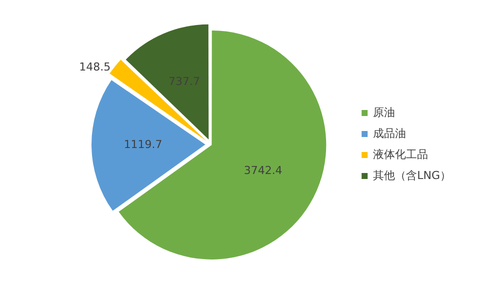  Describe the element at coordinates (389, 133) in the screenshot. I see `legend-label: 成品油` at that location.